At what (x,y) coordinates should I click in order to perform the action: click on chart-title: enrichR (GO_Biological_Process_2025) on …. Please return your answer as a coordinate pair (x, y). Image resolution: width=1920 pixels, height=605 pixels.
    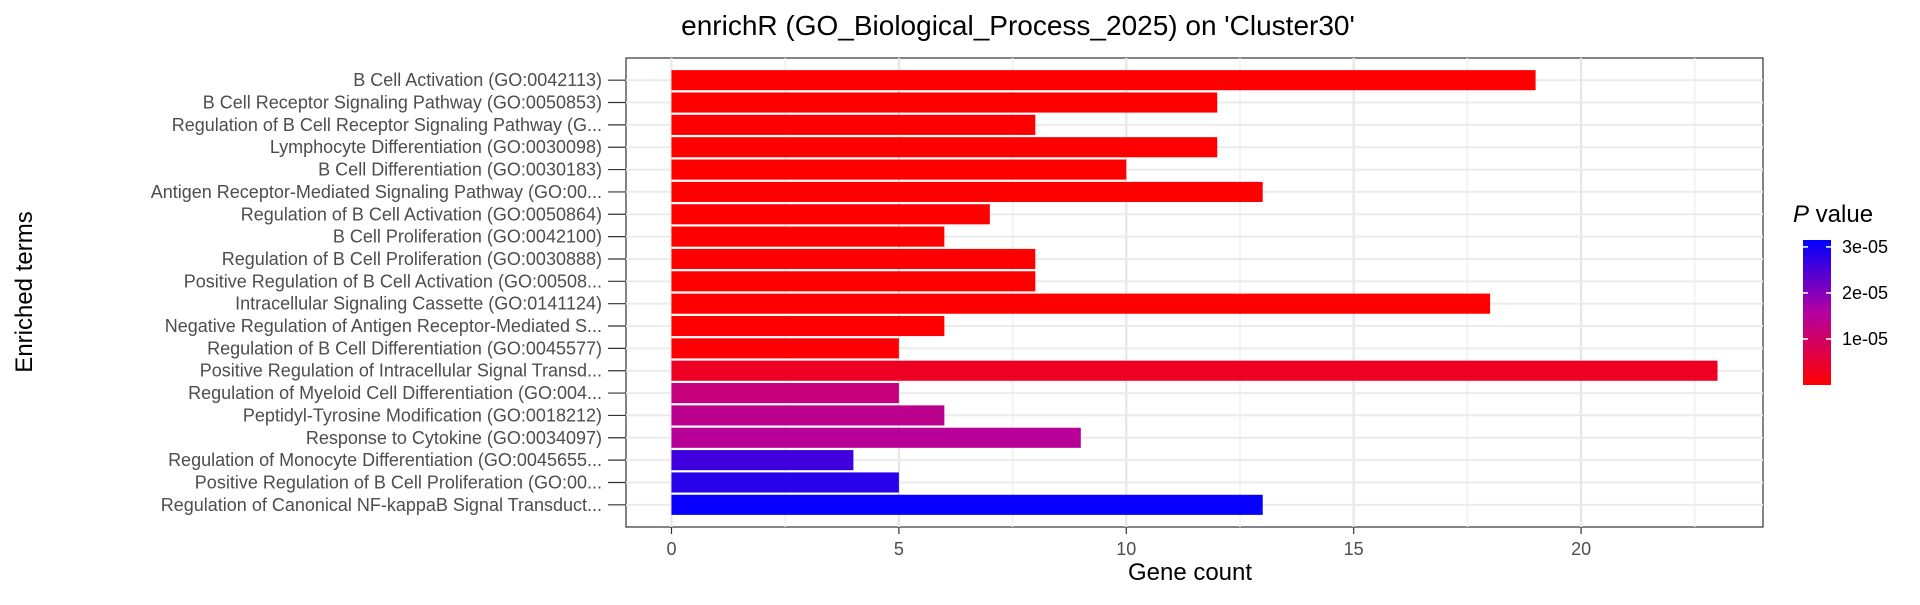
    Looking at the image, I should click on (1018, 25).